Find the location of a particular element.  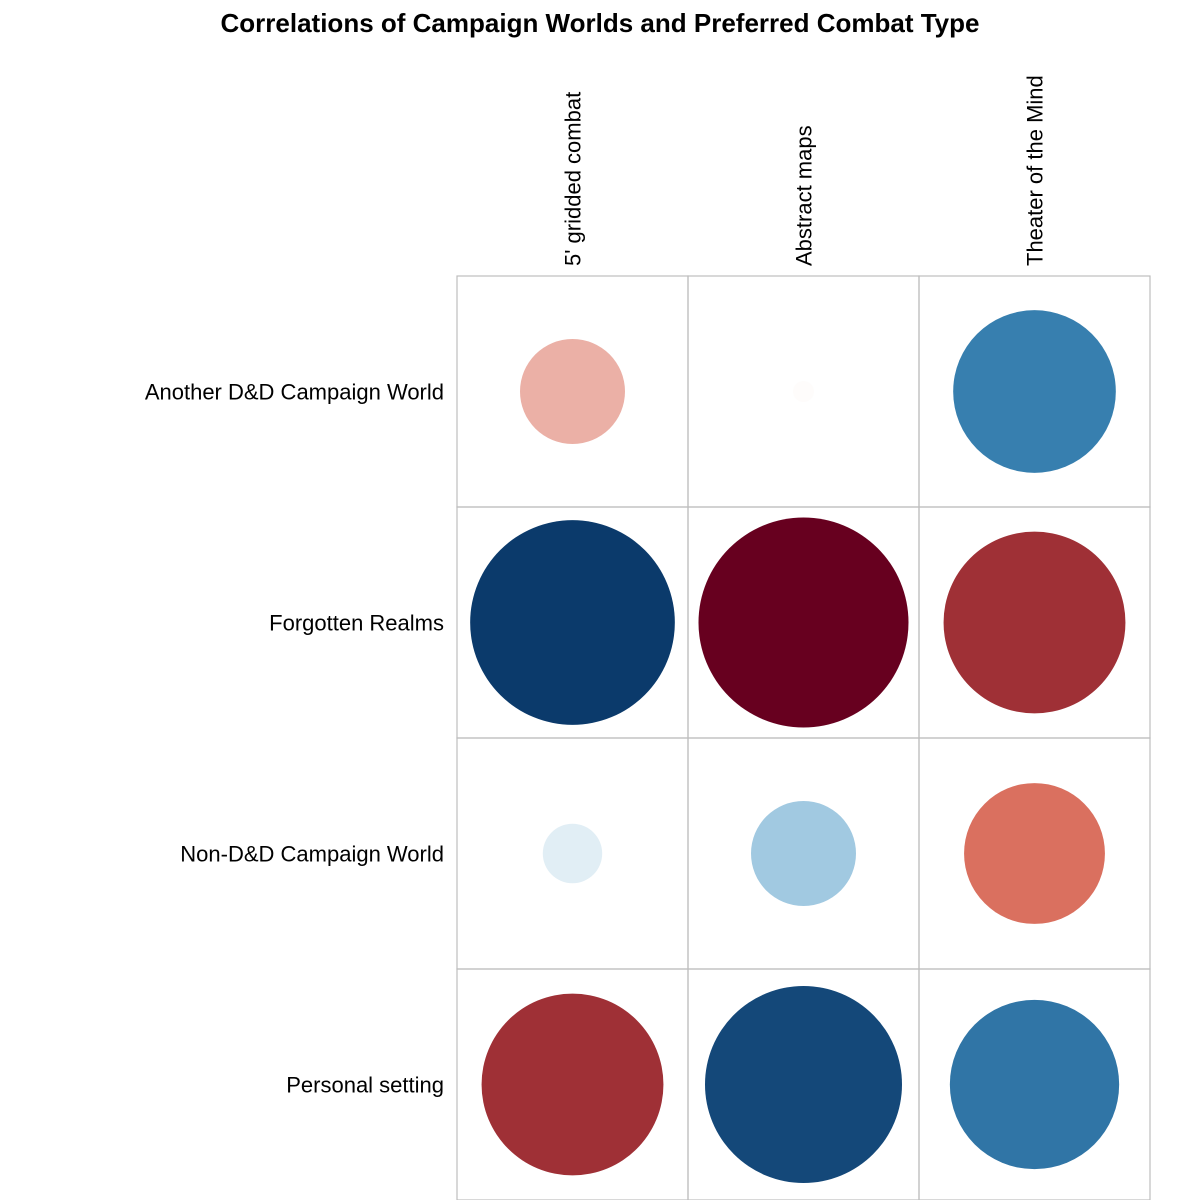

row-label: Another D&D Campaign World is located at coordinates (294, 392).